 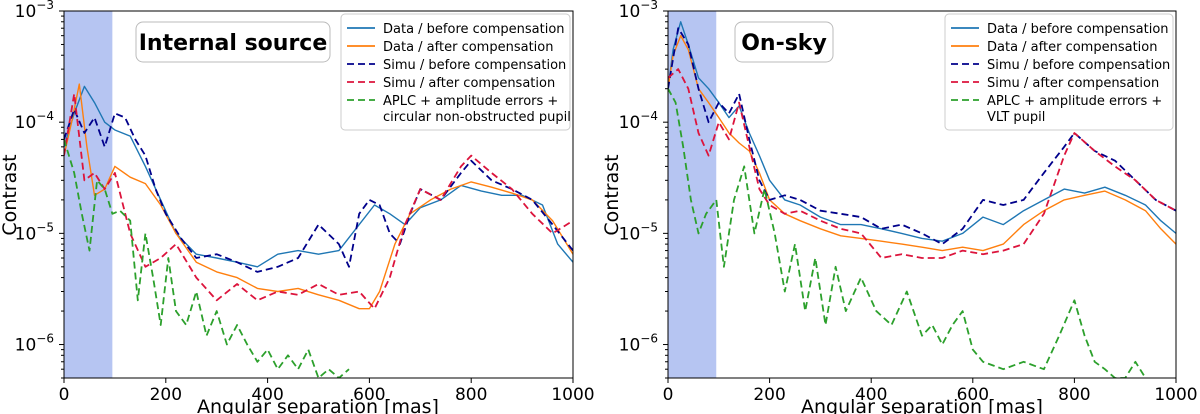 I want to click on panel-title: On-sky, so click(x=784, y=43).